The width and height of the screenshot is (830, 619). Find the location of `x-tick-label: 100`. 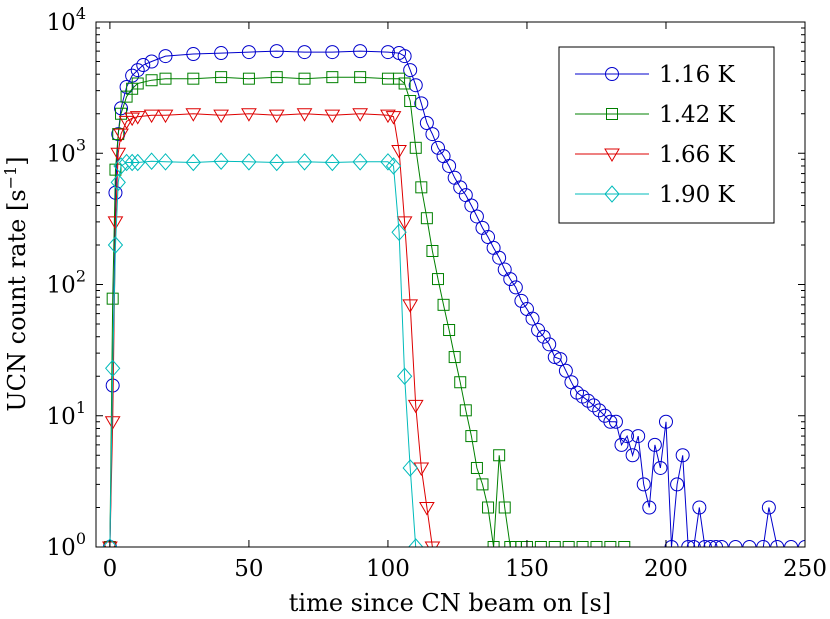

x-tick-label: 100 is located at coordinates (388, 569).